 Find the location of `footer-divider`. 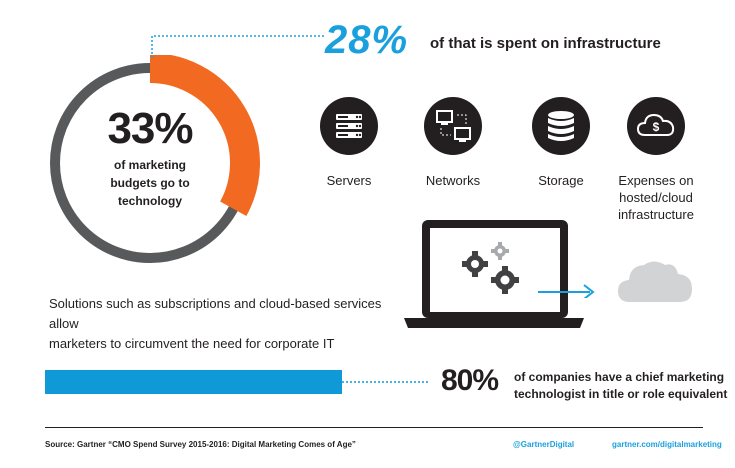

footer-divider is located at coordinates (374, 427).